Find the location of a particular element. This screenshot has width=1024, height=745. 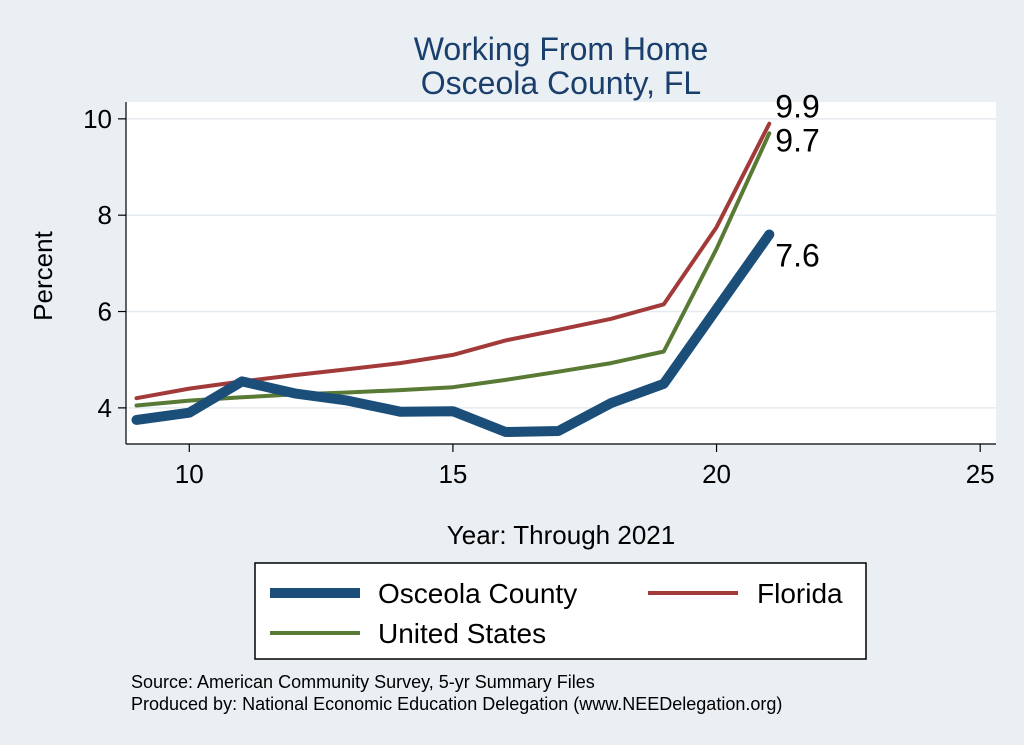

chart-subtitle: Osceola County, FL is located at coordinates (561, 83).